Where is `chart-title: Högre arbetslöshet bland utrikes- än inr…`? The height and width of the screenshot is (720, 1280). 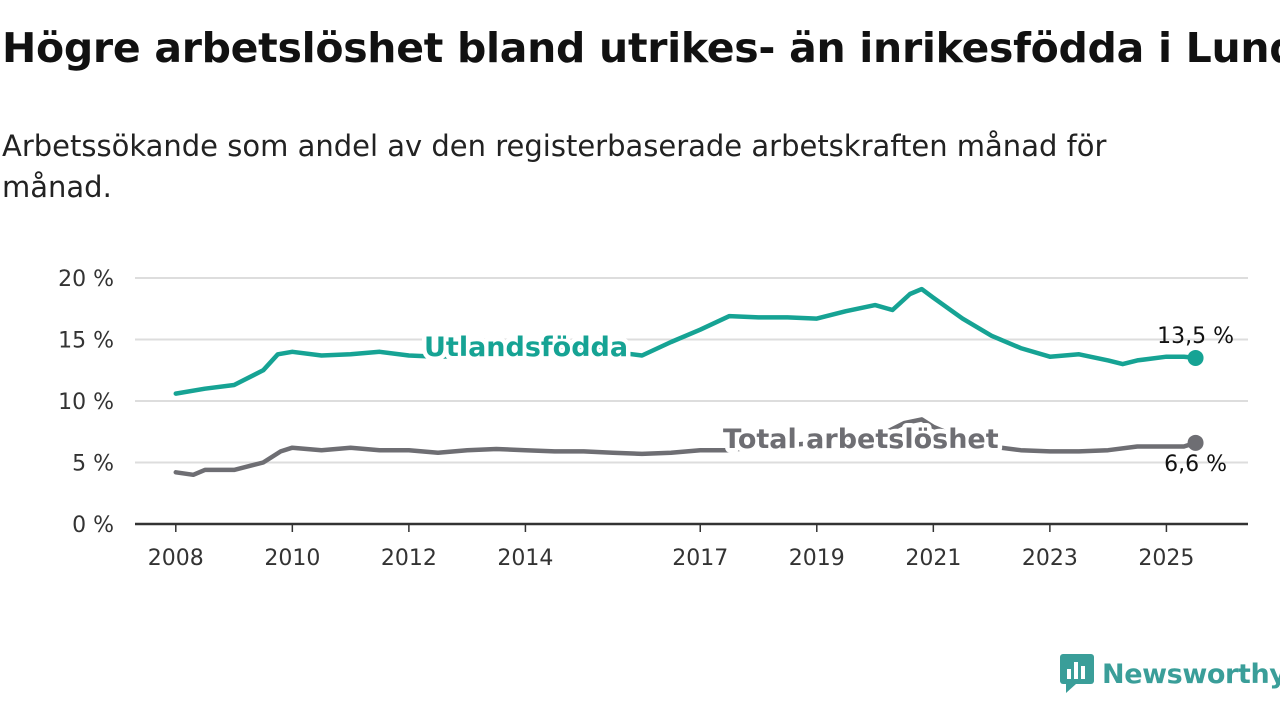
chart-title: Högre arbetslöshet bland utrikes- än inr… is located at coordinates (641, 48).